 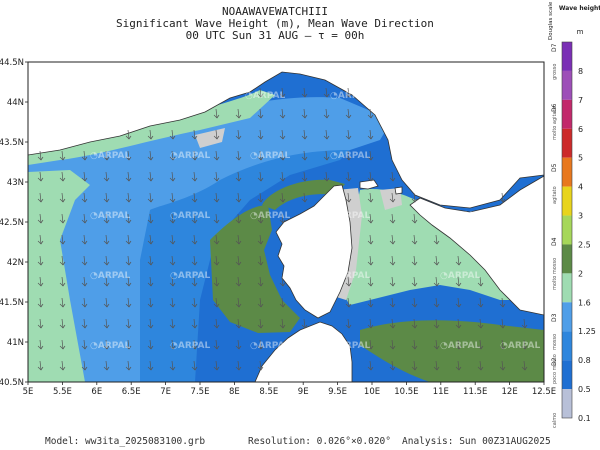 What do you see at coordinates (555, 420) in the screenshot?
I see `douglas-word: calmo` at bounding box center [555, 420].